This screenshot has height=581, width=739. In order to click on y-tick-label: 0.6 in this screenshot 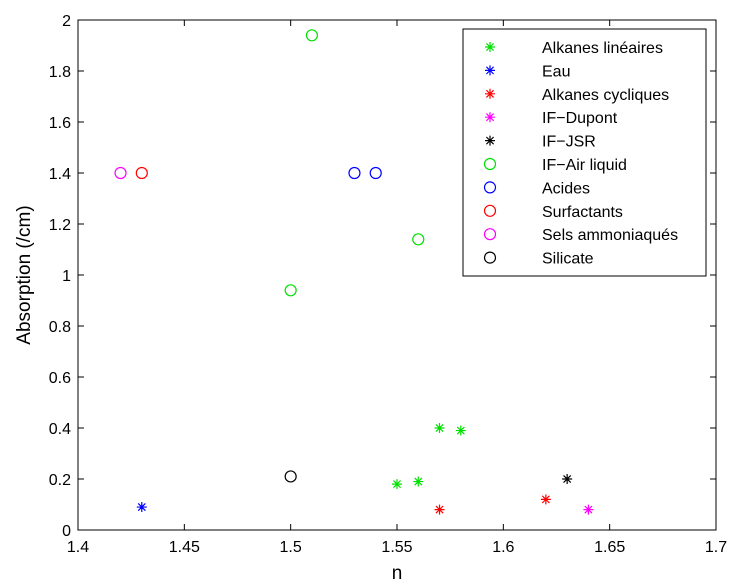, I will do `click(60, 378)`.